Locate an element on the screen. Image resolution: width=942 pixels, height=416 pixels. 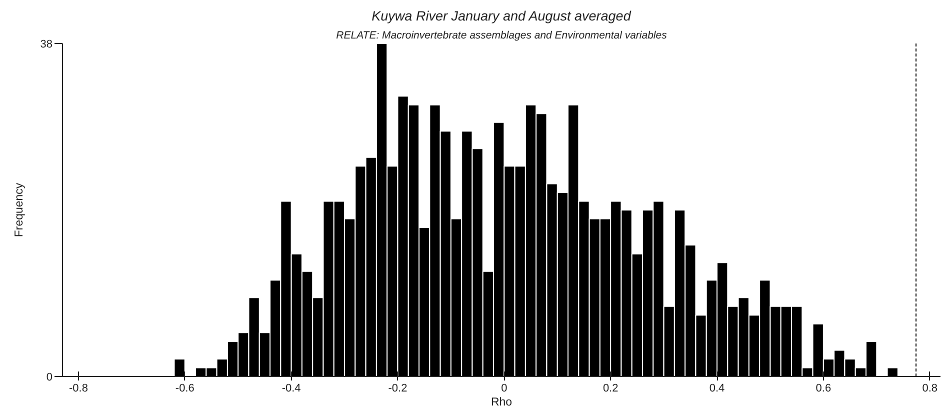
x-axis-title: Rho is located at coordinates (501, 402).